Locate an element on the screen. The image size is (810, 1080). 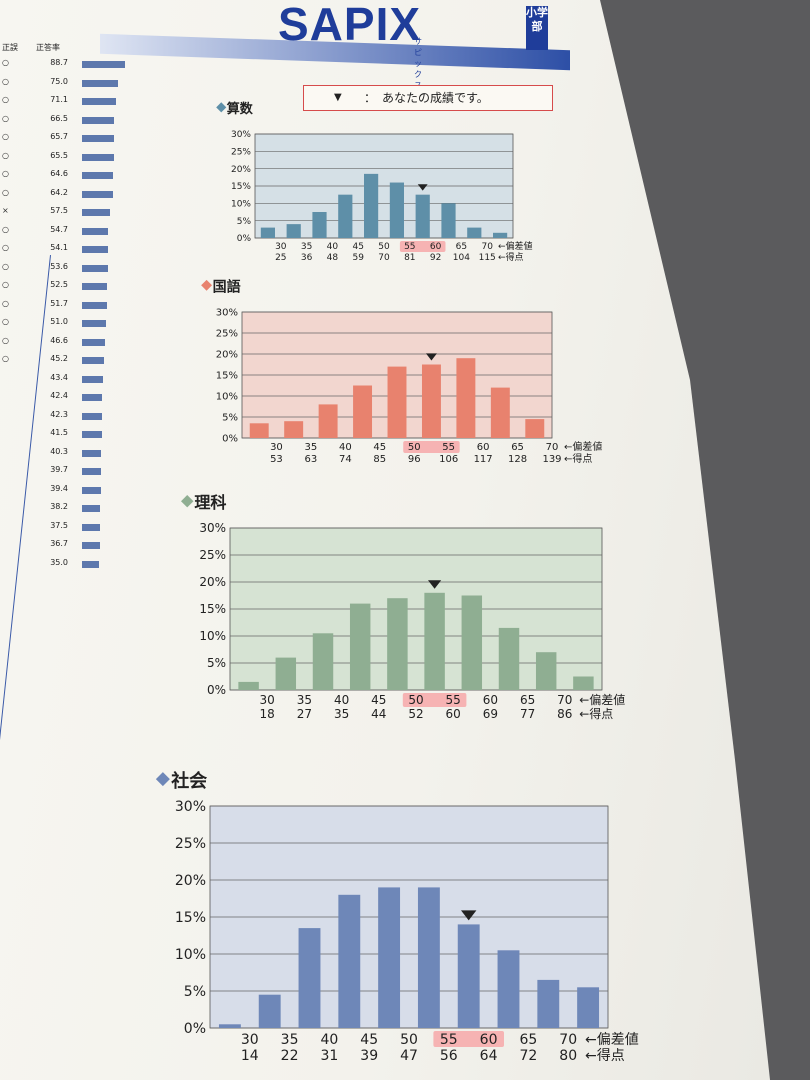
score-label: 117 is located at coordinates (483, 459).